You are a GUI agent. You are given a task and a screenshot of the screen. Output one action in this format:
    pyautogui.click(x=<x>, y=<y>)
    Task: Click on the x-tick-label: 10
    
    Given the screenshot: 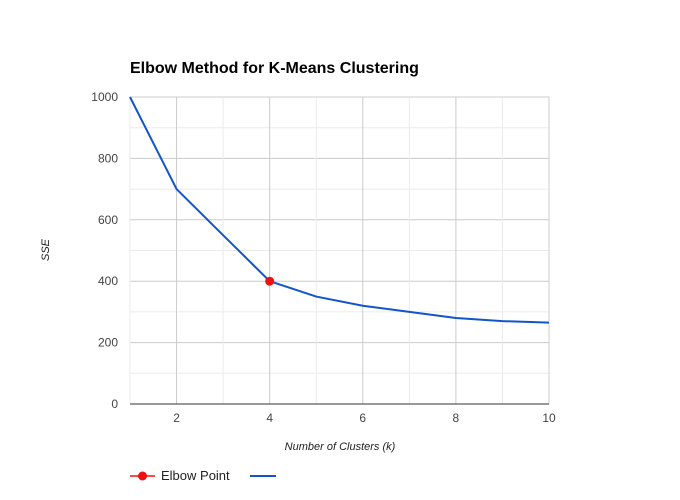 What is the action you would take?
    pyautogui.click(x=549, y=418)
    